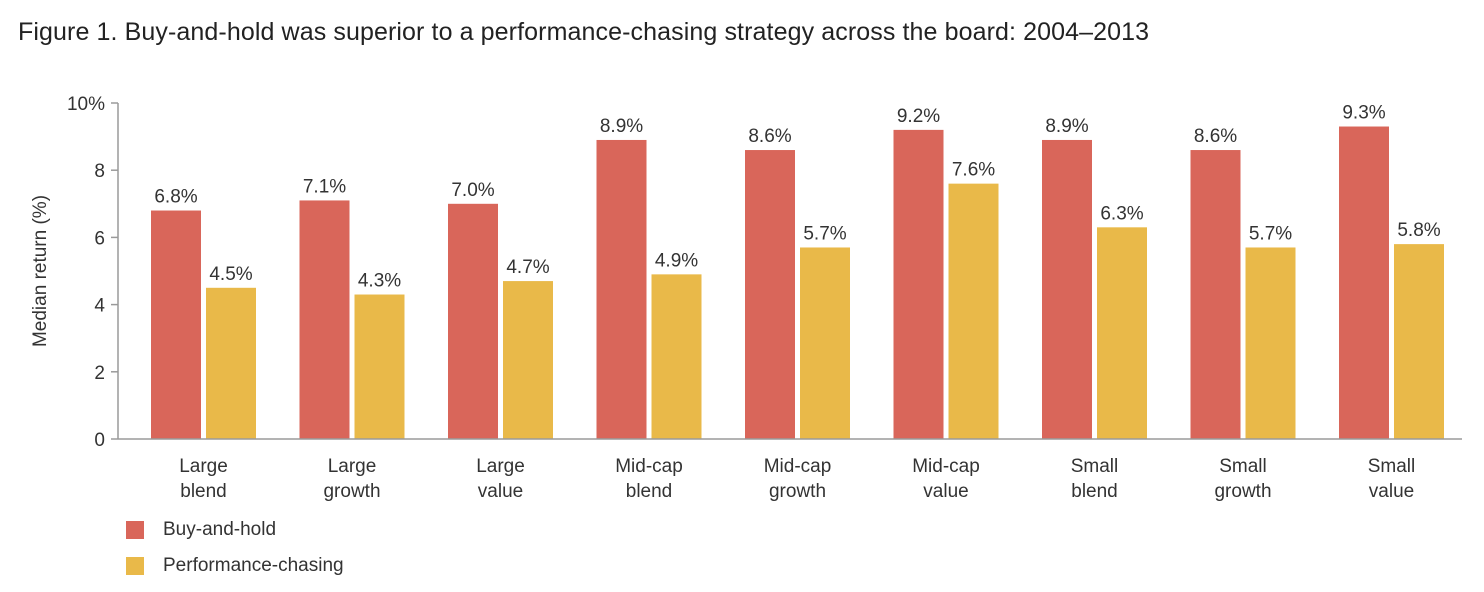  I want to click on x-tick-label: Large blend, so click(203, 479).